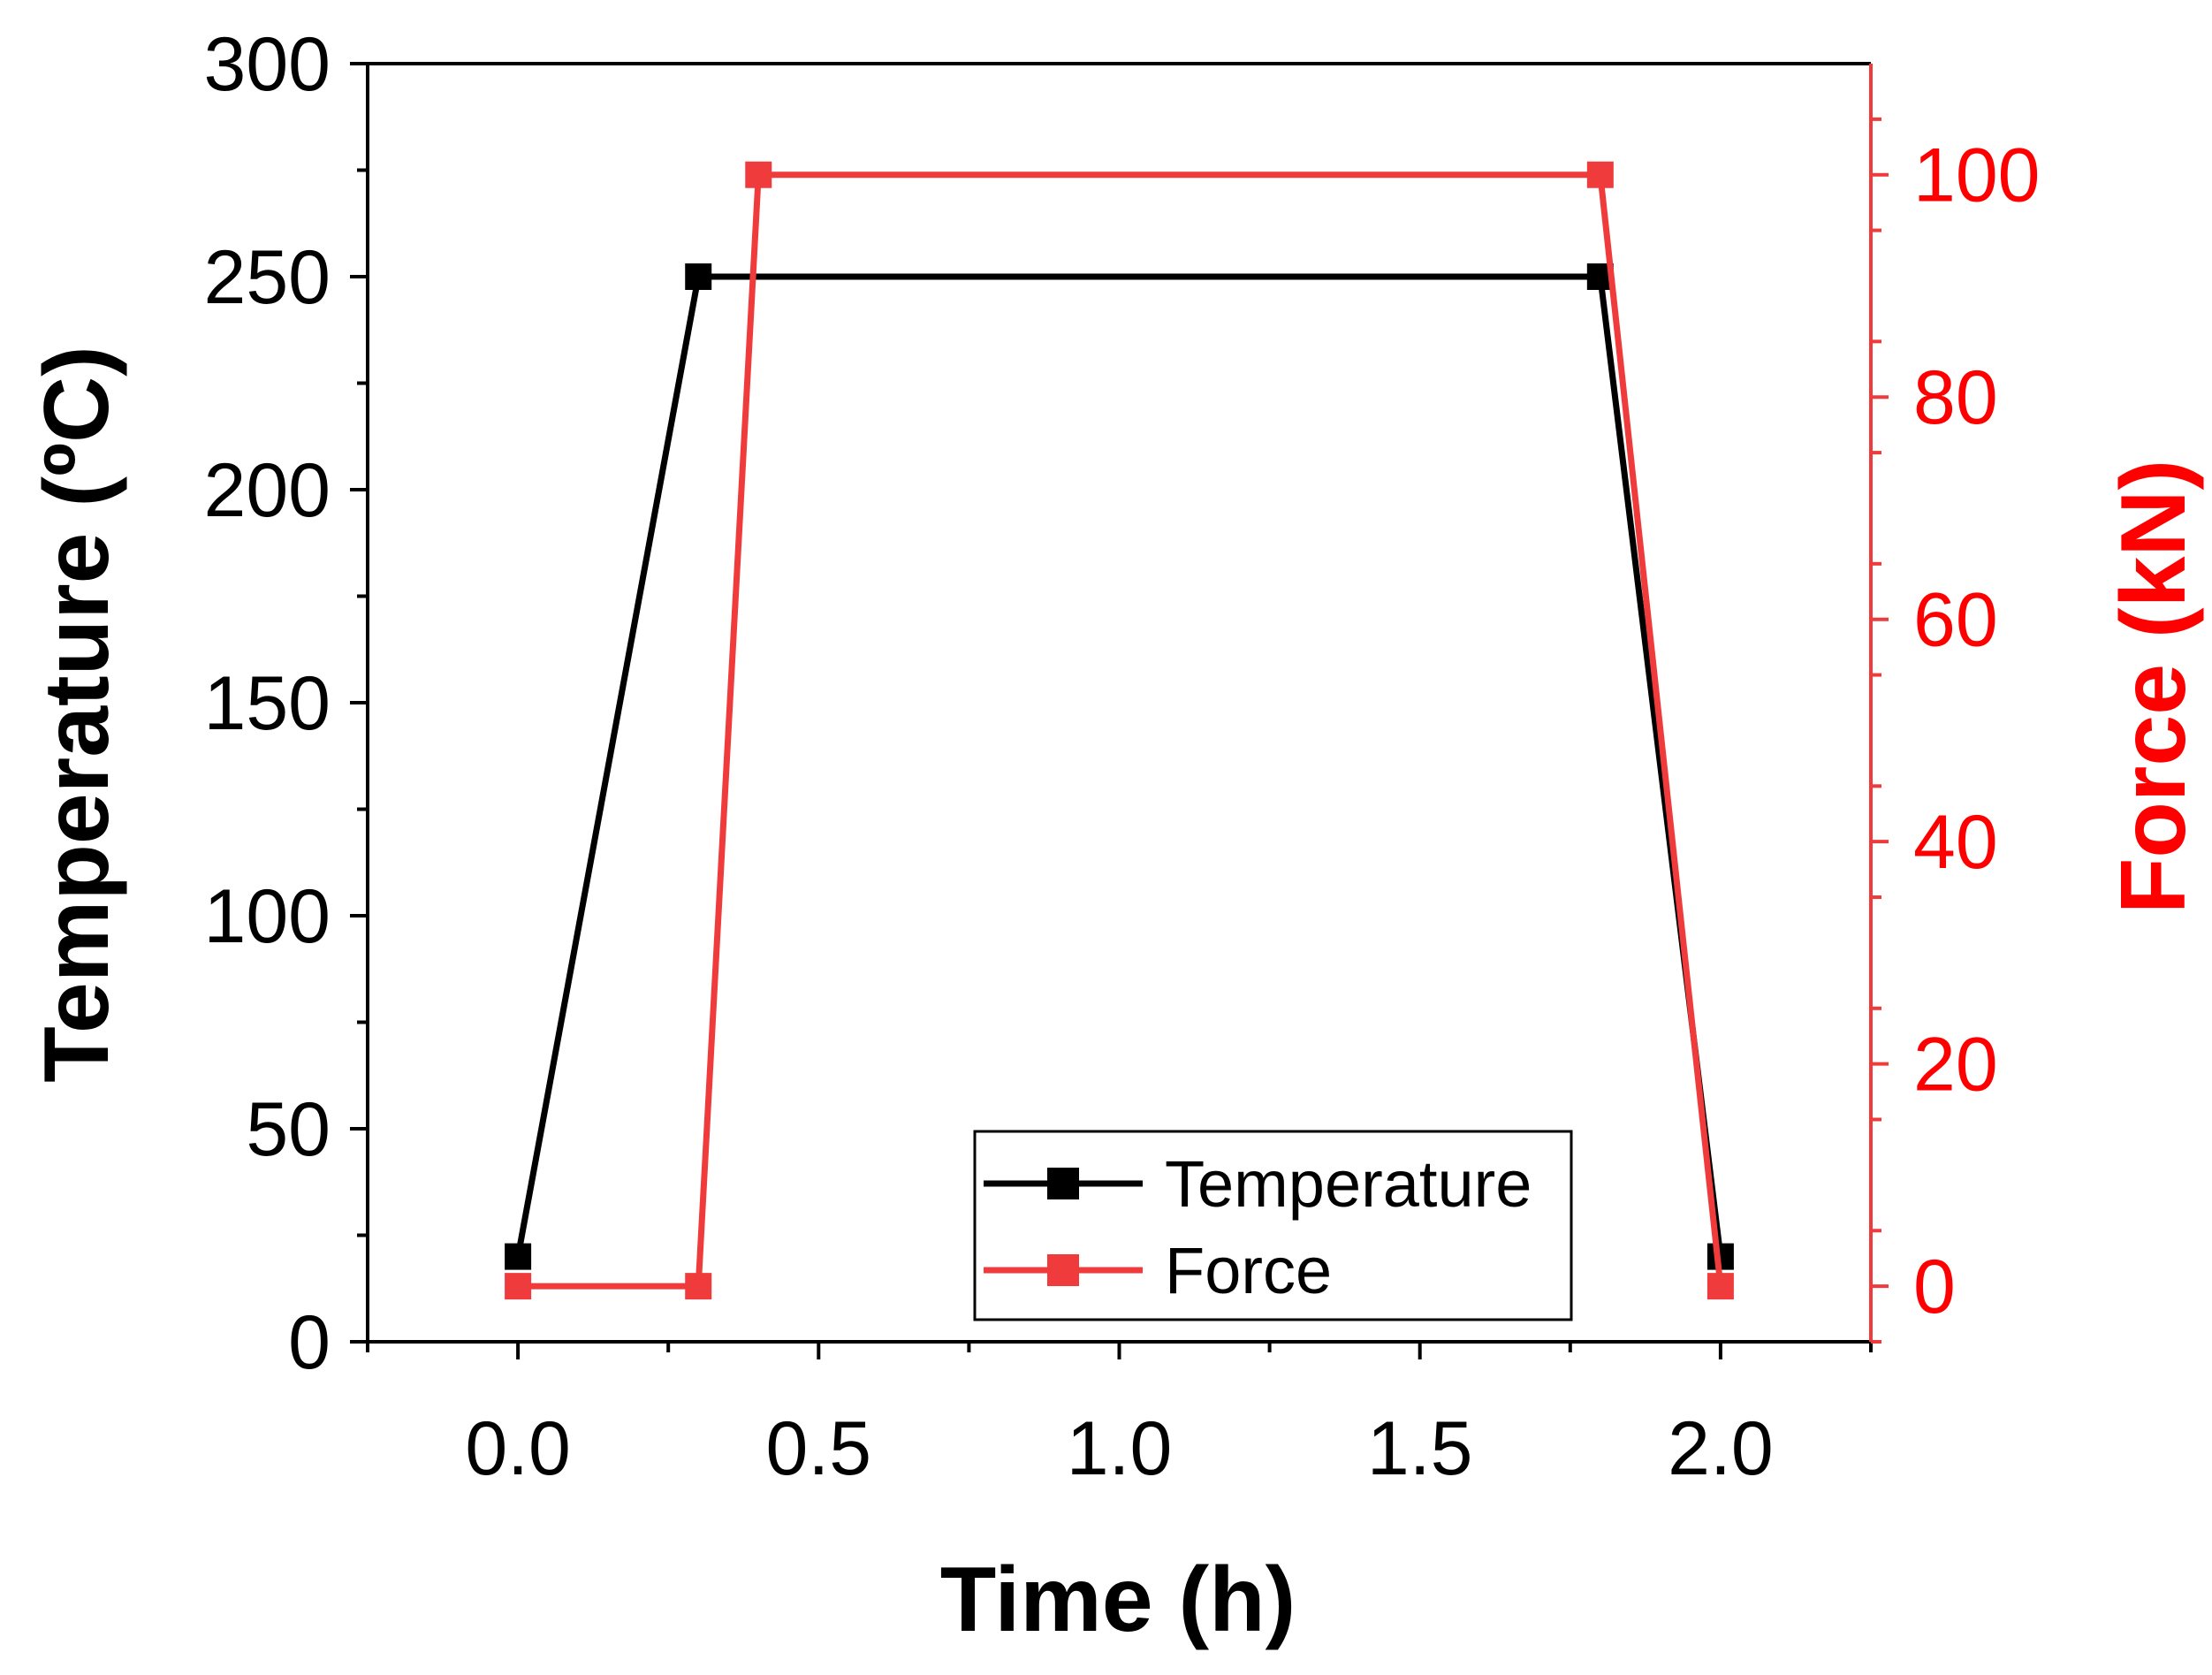  What do you see at coordinates (267, 703) in the screenshot?
I see `y-tick-label: 150` at bounding box center [267, 703].